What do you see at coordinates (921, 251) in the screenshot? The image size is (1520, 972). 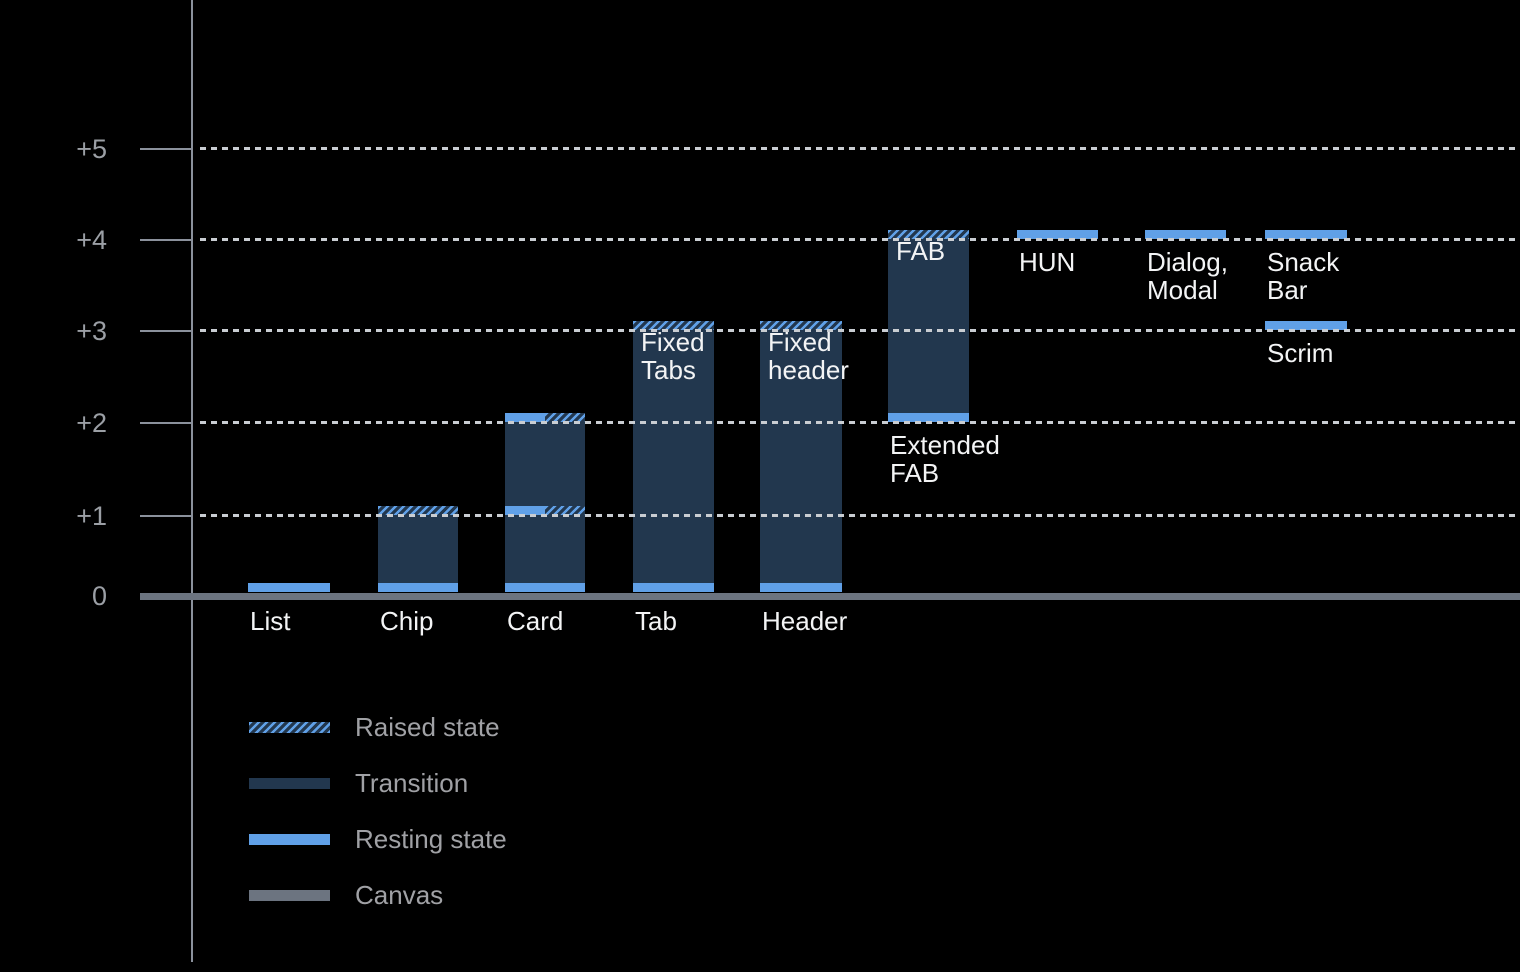 I see `bar-inner-label-fab: FAB` at bounding box center [921, 251].